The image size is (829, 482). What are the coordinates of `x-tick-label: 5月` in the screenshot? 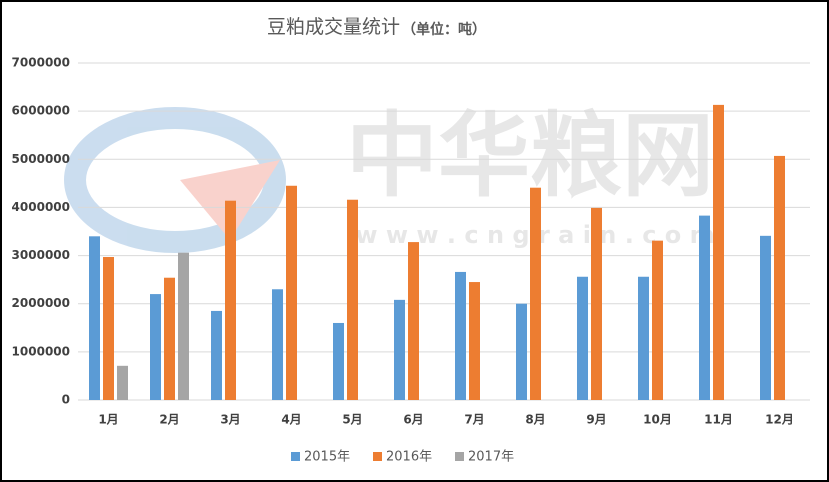 It's located at (352, 420).